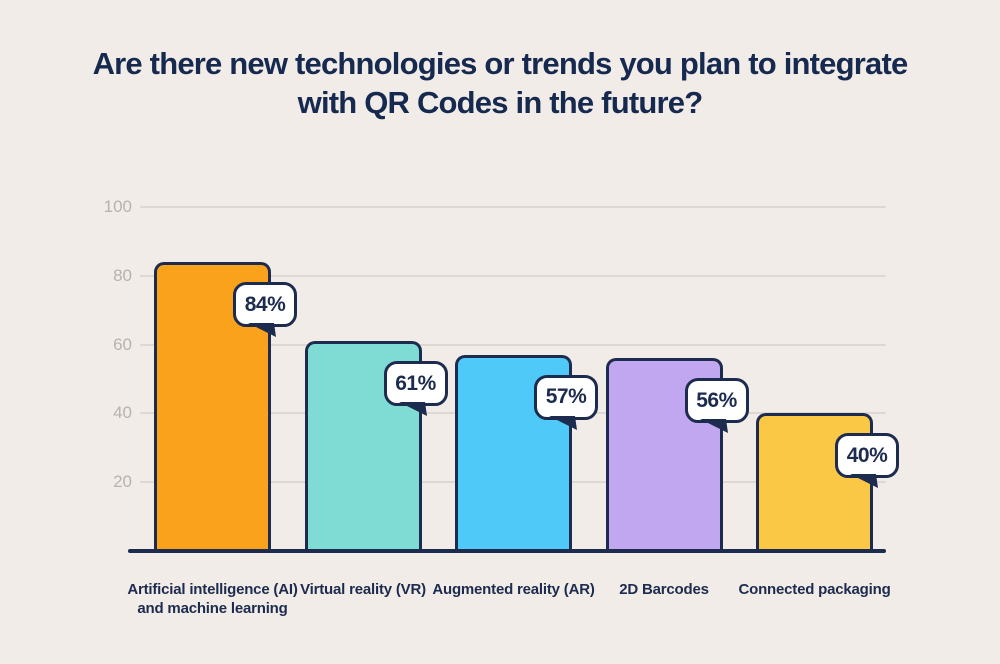 The image size is (1000, 664). What do you see at coordinates (122, 344) in the screenshot?
I see `y-axis-tick-label: 60` at bounding box center [122, 344].